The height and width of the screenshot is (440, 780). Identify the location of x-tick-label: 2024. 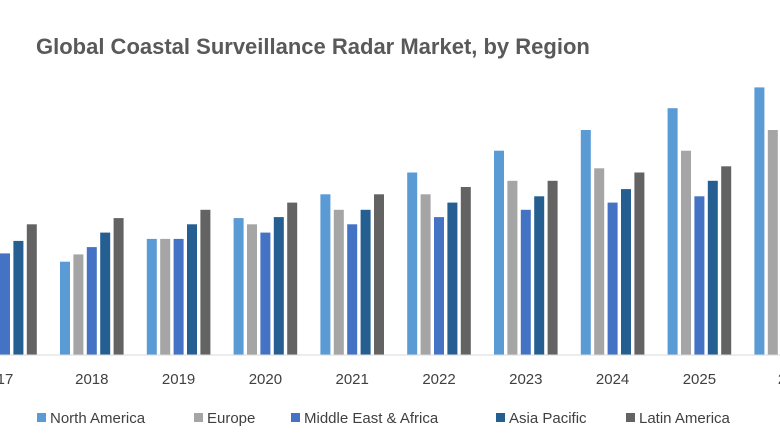
(612, 379).